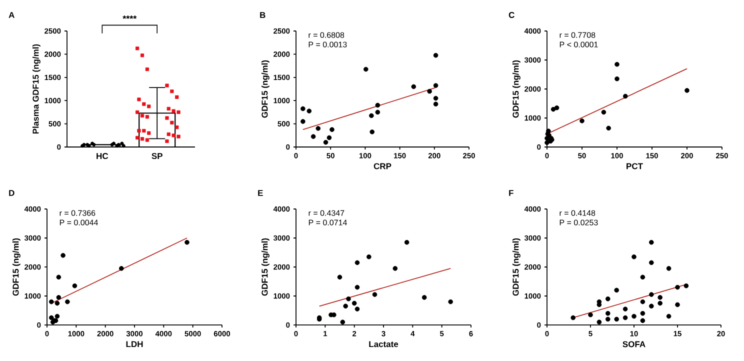 The width and height of the screenshot is (744, 361). What do you see at coordinates (383, 344) in the screenshot?
I see `x-axis-title: Lactate` at bounding box center [383, 344].